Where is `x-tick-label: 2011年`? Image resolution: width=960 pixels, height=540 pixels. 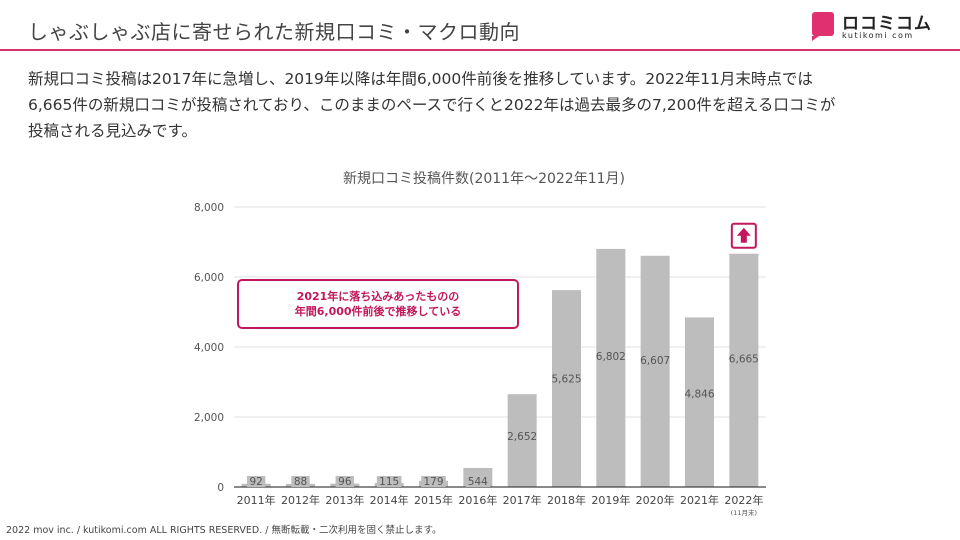
x-tick-label: 2011年 is located at coordinates (256, 500).